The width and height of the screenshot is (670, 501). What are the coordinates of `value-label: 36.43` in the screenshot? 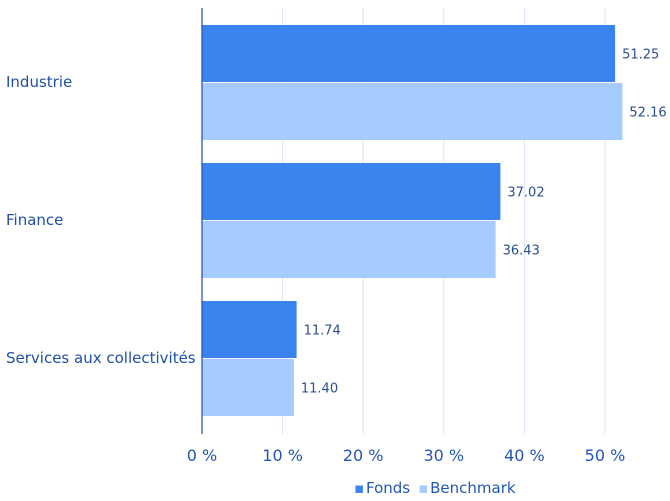 It's located at (521, 251).